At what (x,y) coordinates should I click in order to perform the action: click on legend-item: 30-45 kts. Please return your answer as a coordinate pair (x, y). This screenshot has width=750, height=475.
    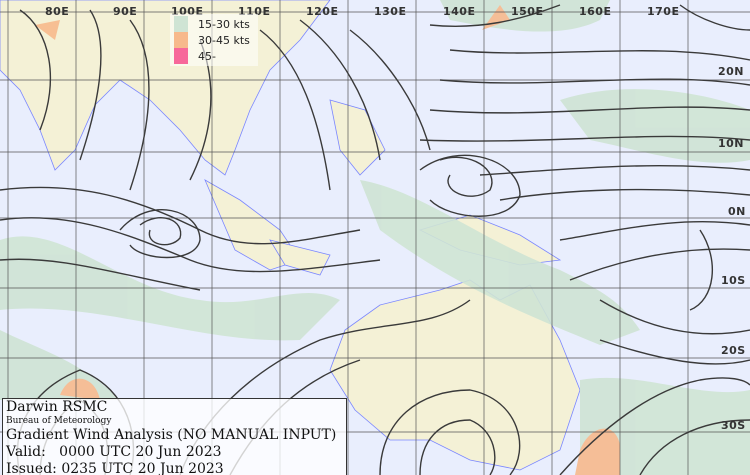
    Looking at the image, I should click on (212, 40).